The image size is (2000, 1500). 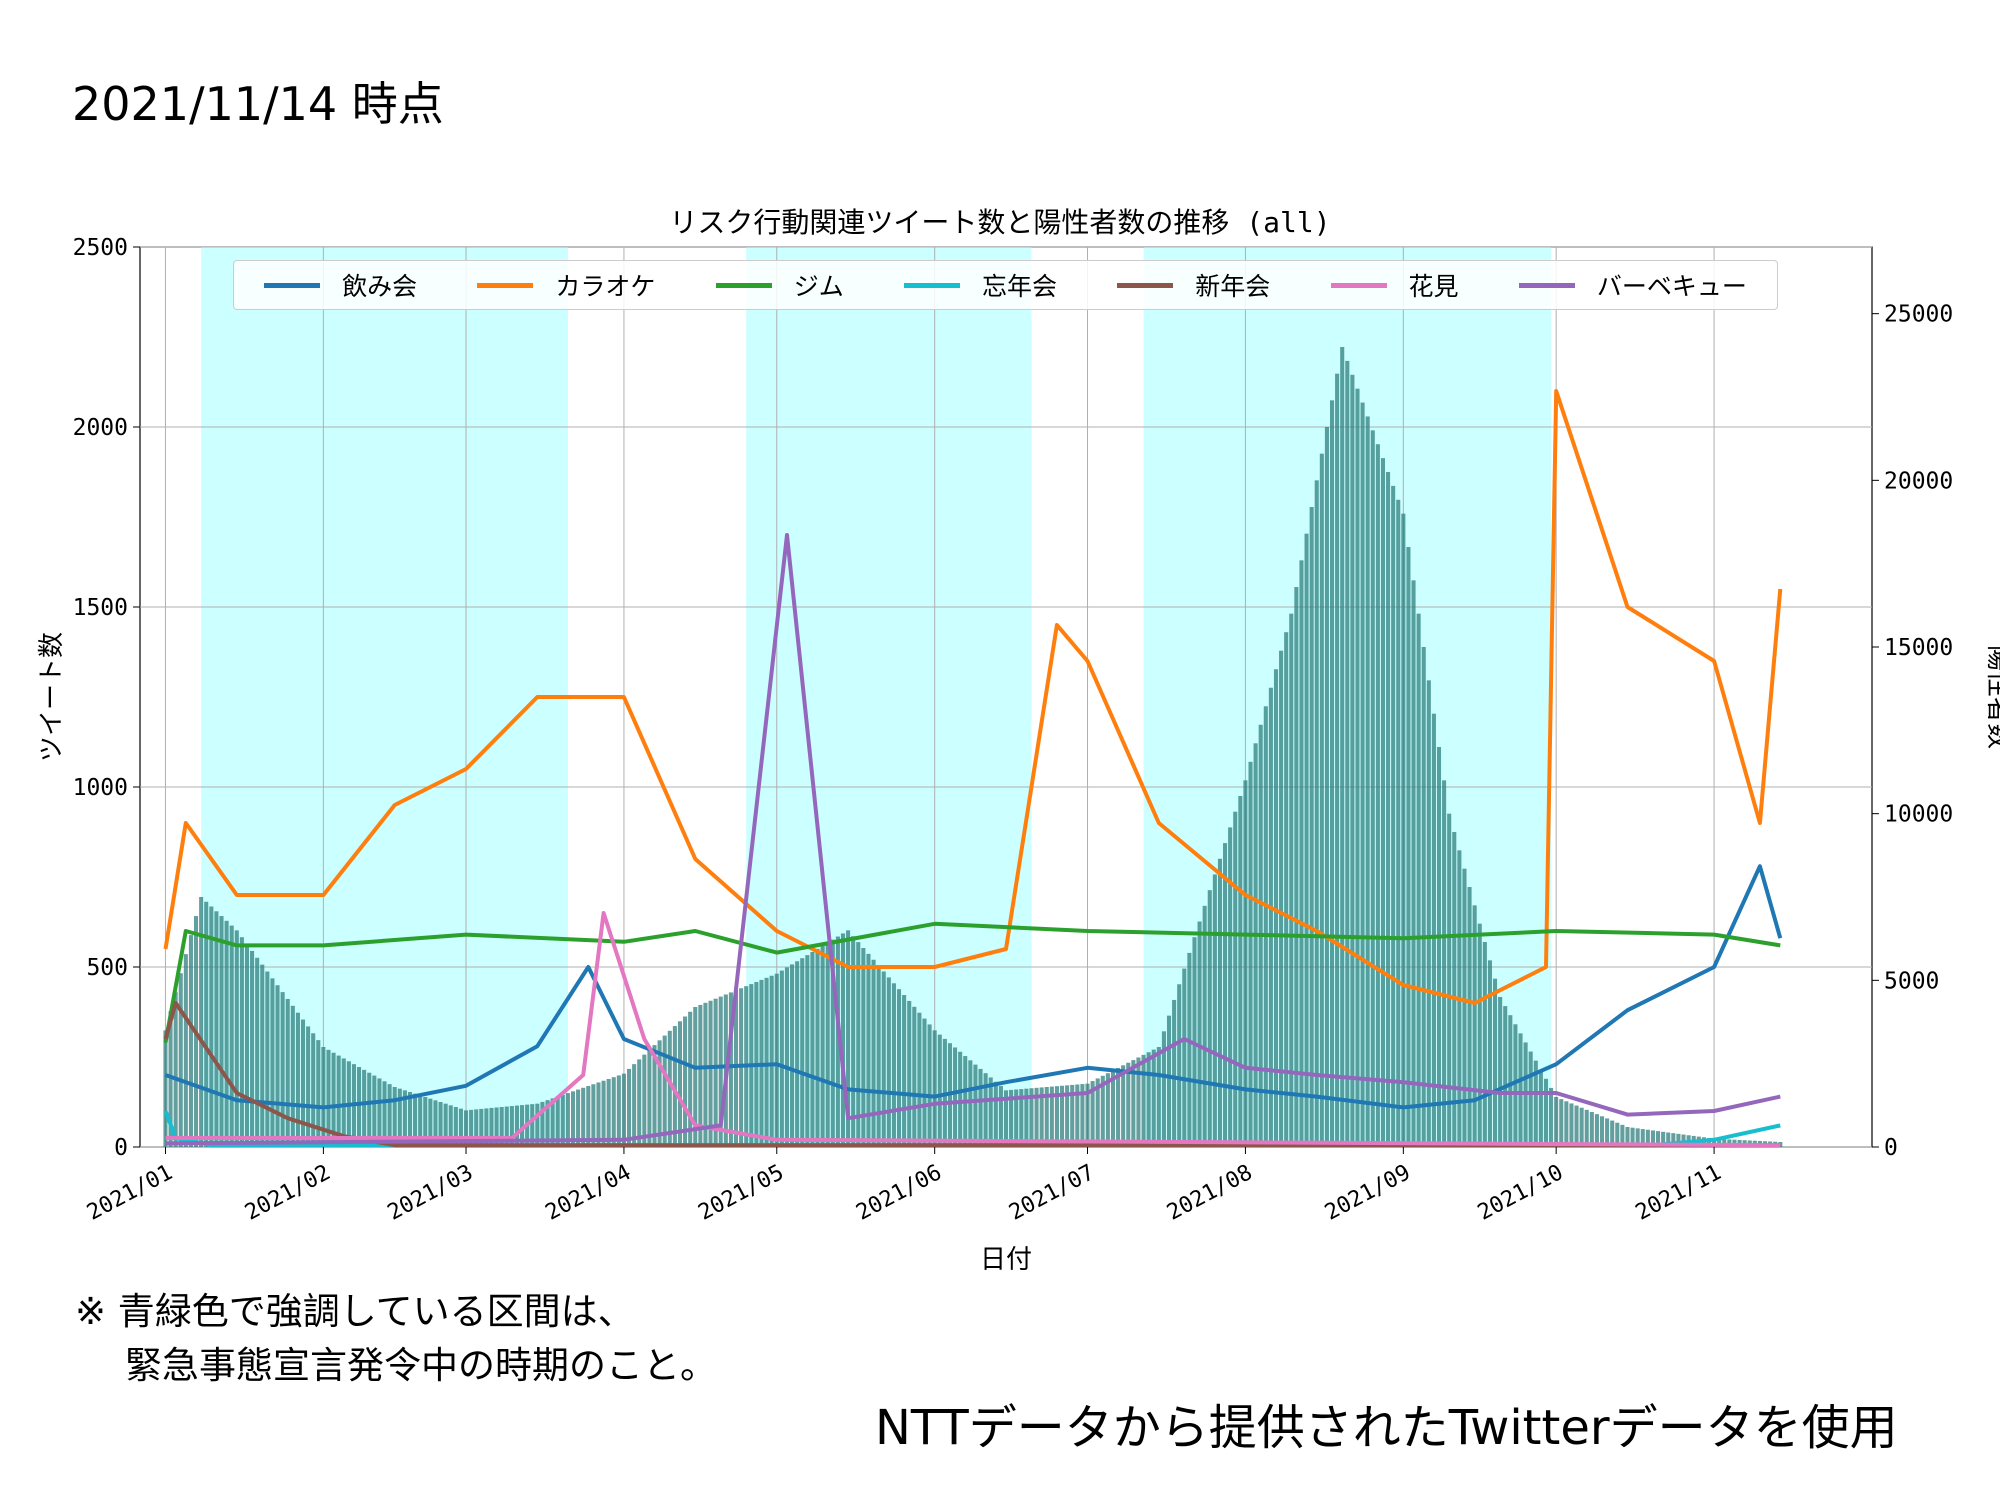 I want to click on legend-item: 花見, so click(x=1394, y=285).